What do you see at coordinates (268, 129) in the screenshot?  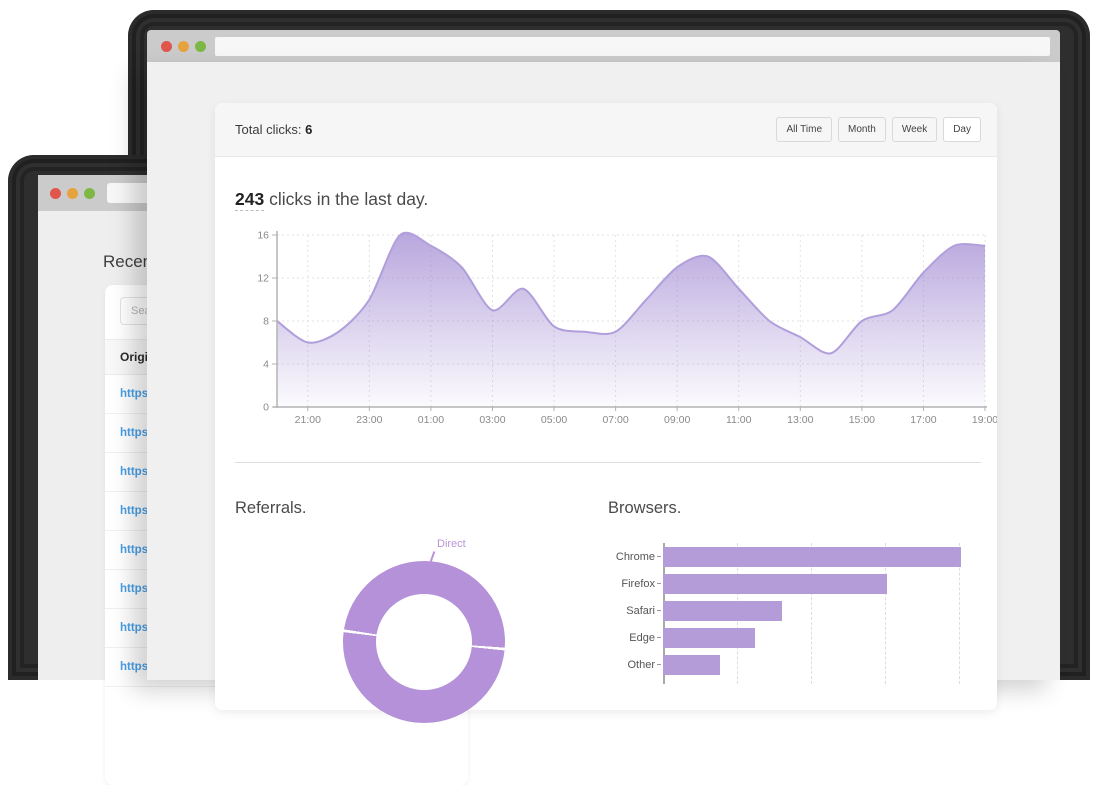 I see `total-clicks-label: Total clicks:` at bounding box center [268, 129].